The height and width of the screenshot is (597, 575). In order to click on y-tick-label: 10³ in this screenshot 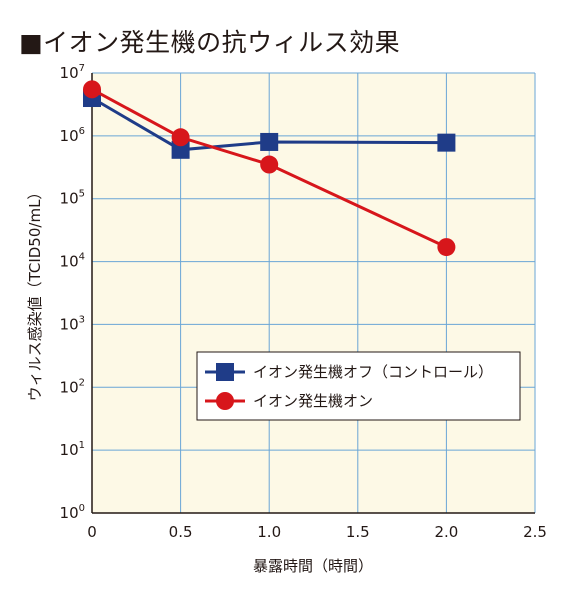, I will do `click(72, 323)`.